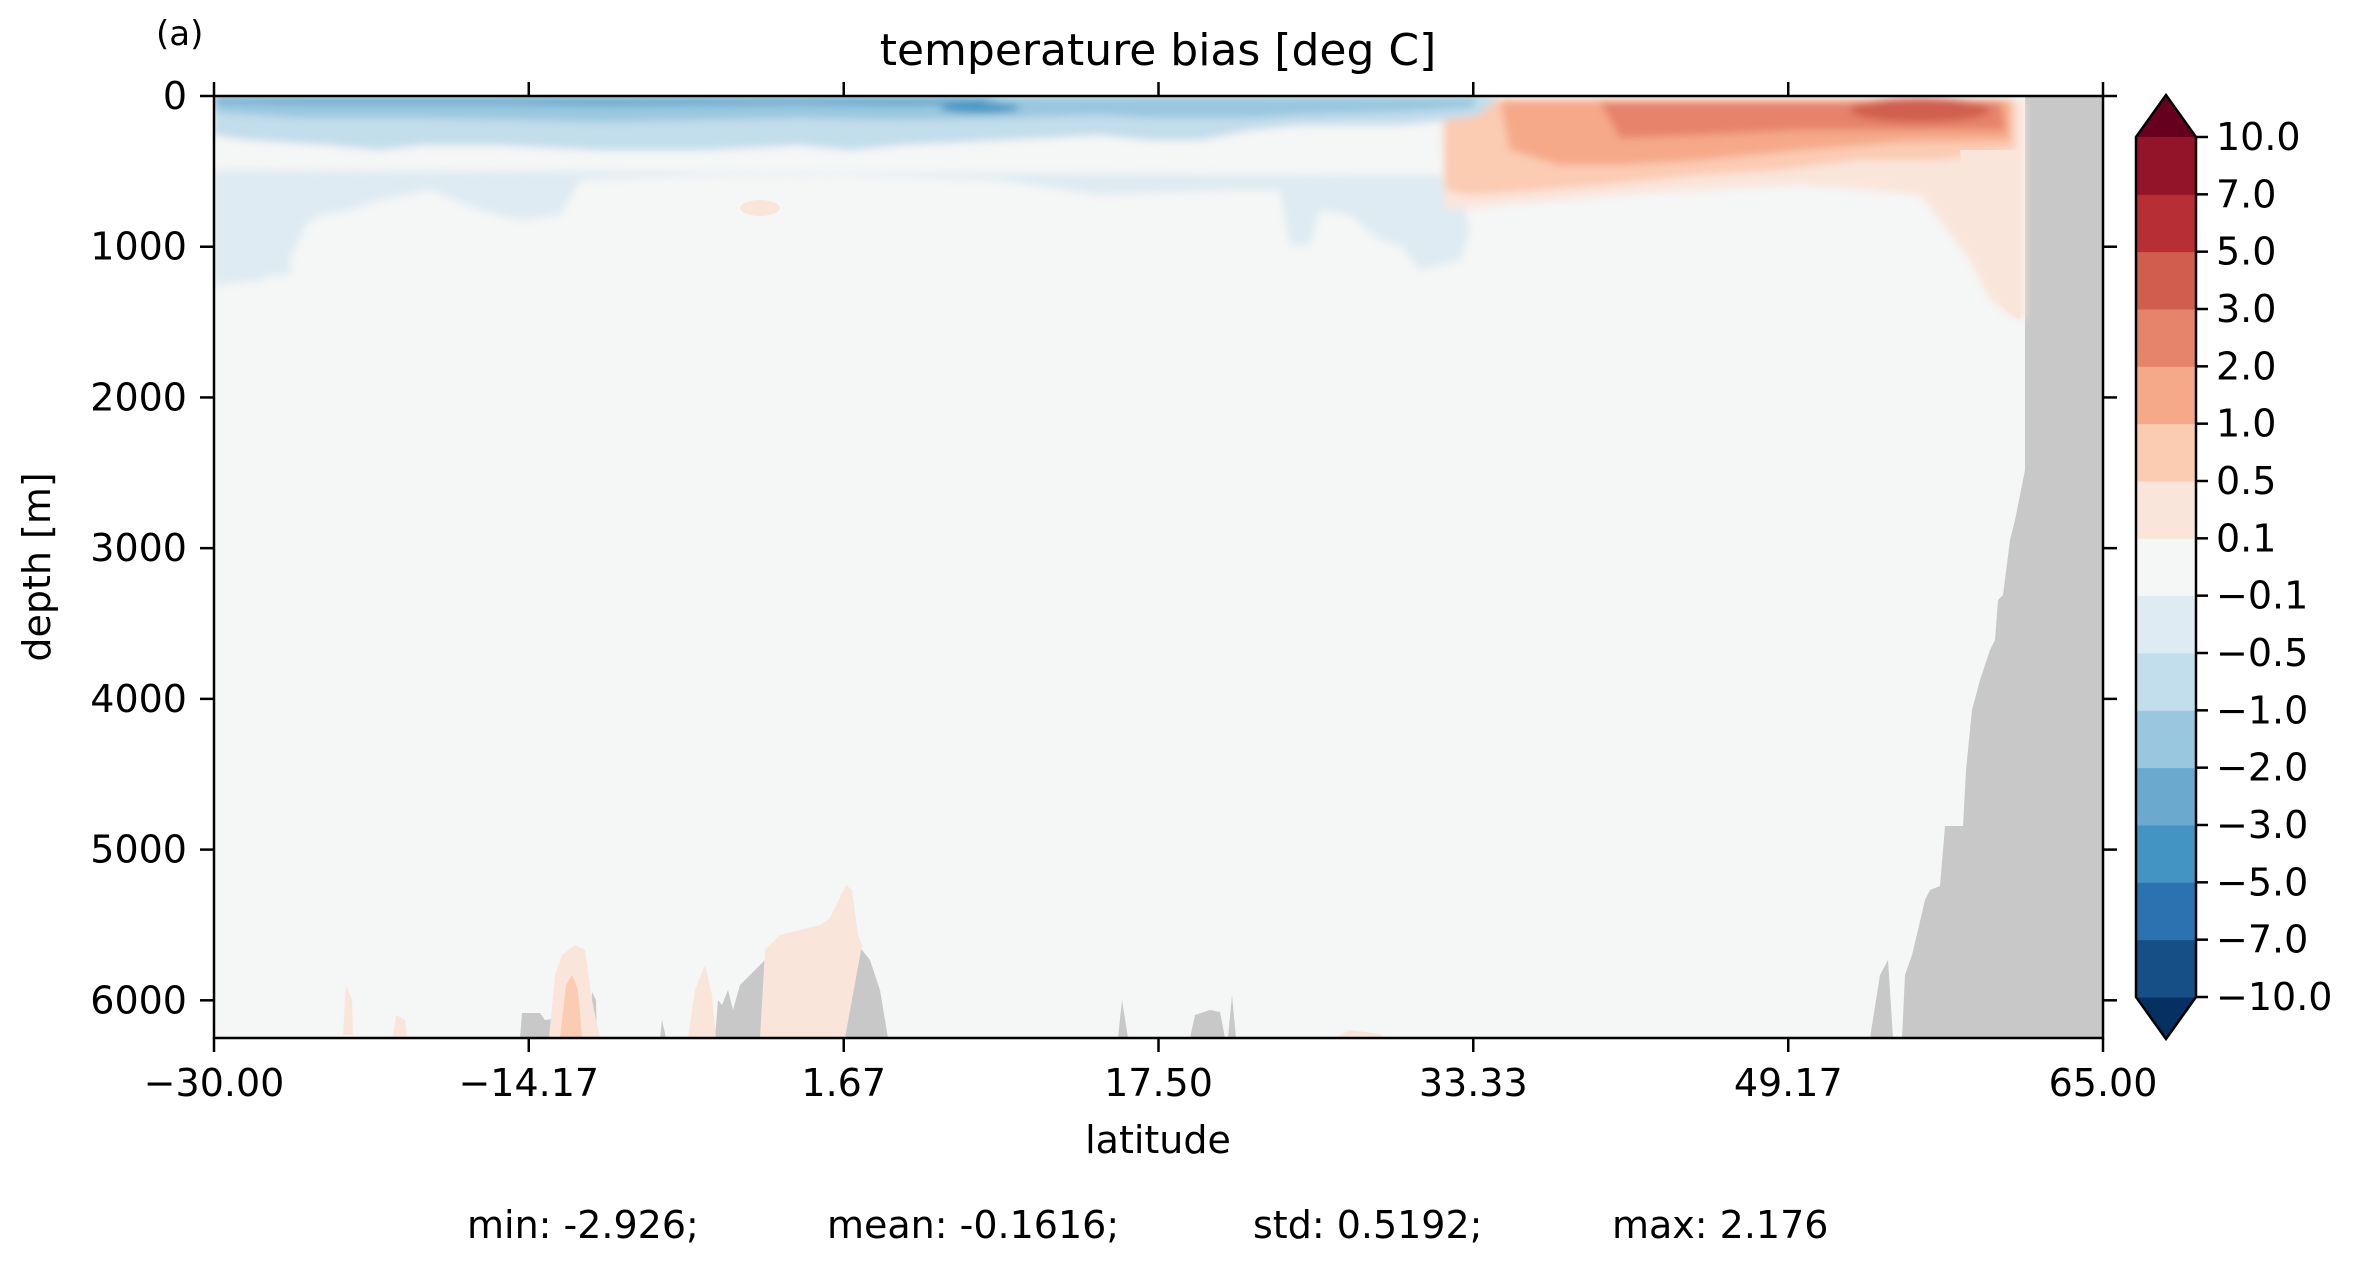 The image size is (2362, 1263). Describe the element at coordinates (2246, 309) in the screenshot. I see `colorbar-tick-label: 3.0` at that location.